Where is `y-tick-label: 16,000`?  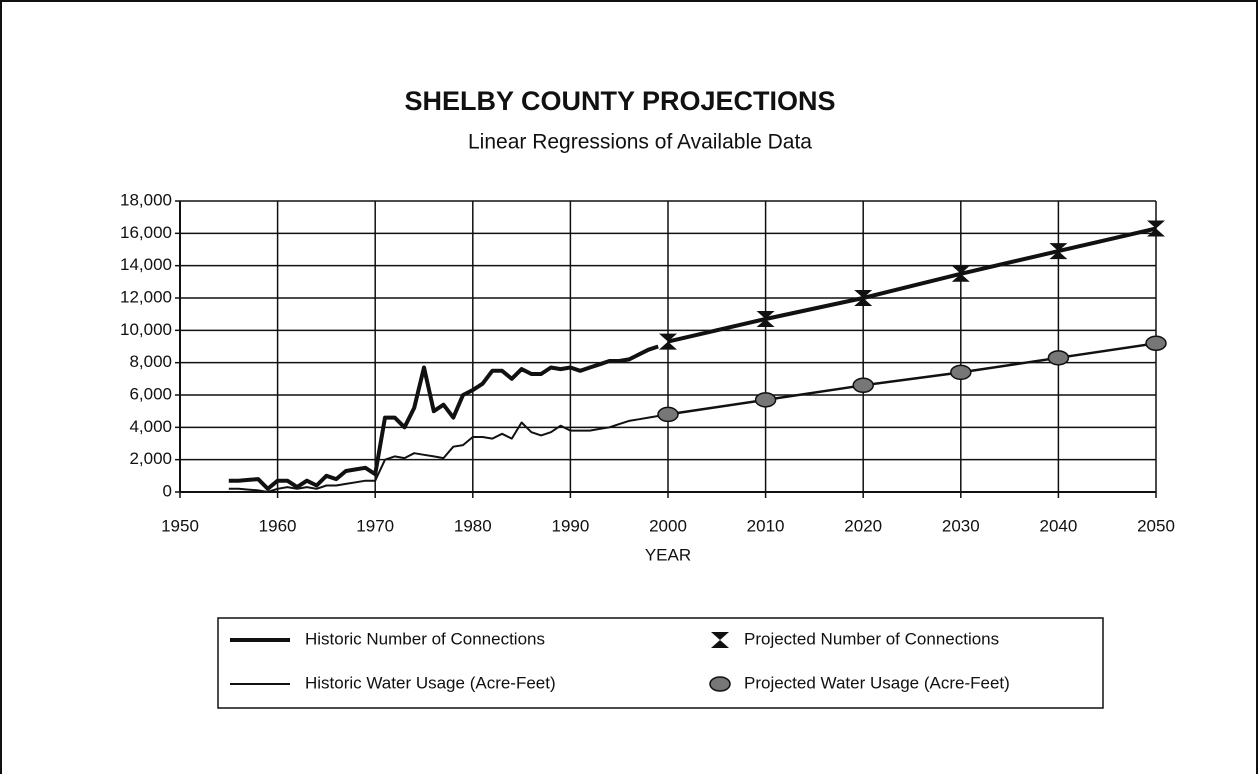 y-tick-label: 16,000 is located at coordinates (146, 232).